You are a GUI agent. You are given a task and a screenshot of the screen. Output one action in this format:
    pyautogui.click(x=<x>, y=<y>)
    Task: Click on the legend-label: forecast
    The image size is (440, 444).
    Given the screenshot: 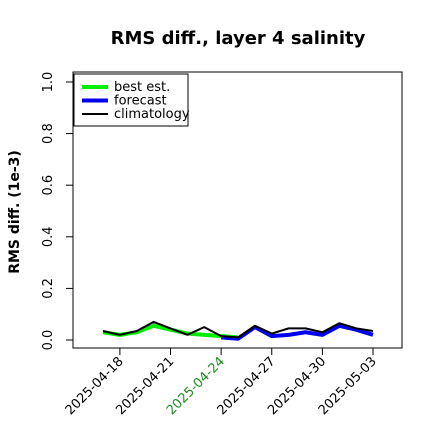 What is the action you would take?
    pyautogui.click(x=140, y=101)
    